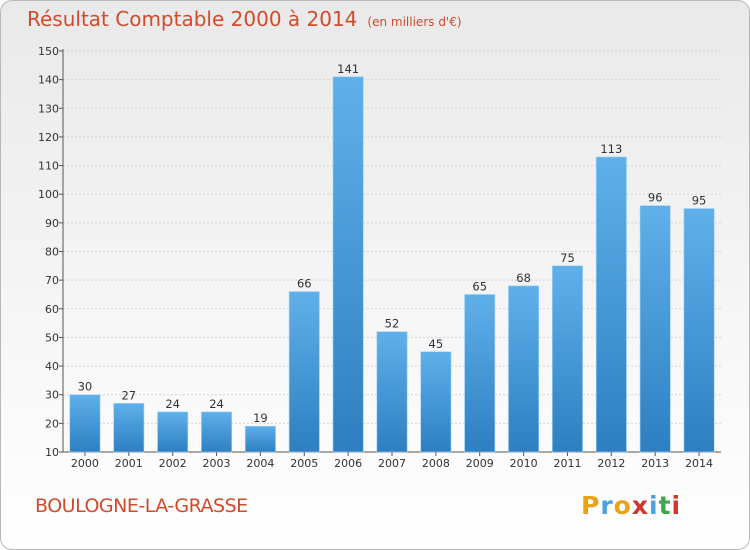 The height and width of the screenshot is (550, 750). What do you see at coordinates (567, 359) in the screenshot?
I see `bar-2011` at bounding box center [567, 359].